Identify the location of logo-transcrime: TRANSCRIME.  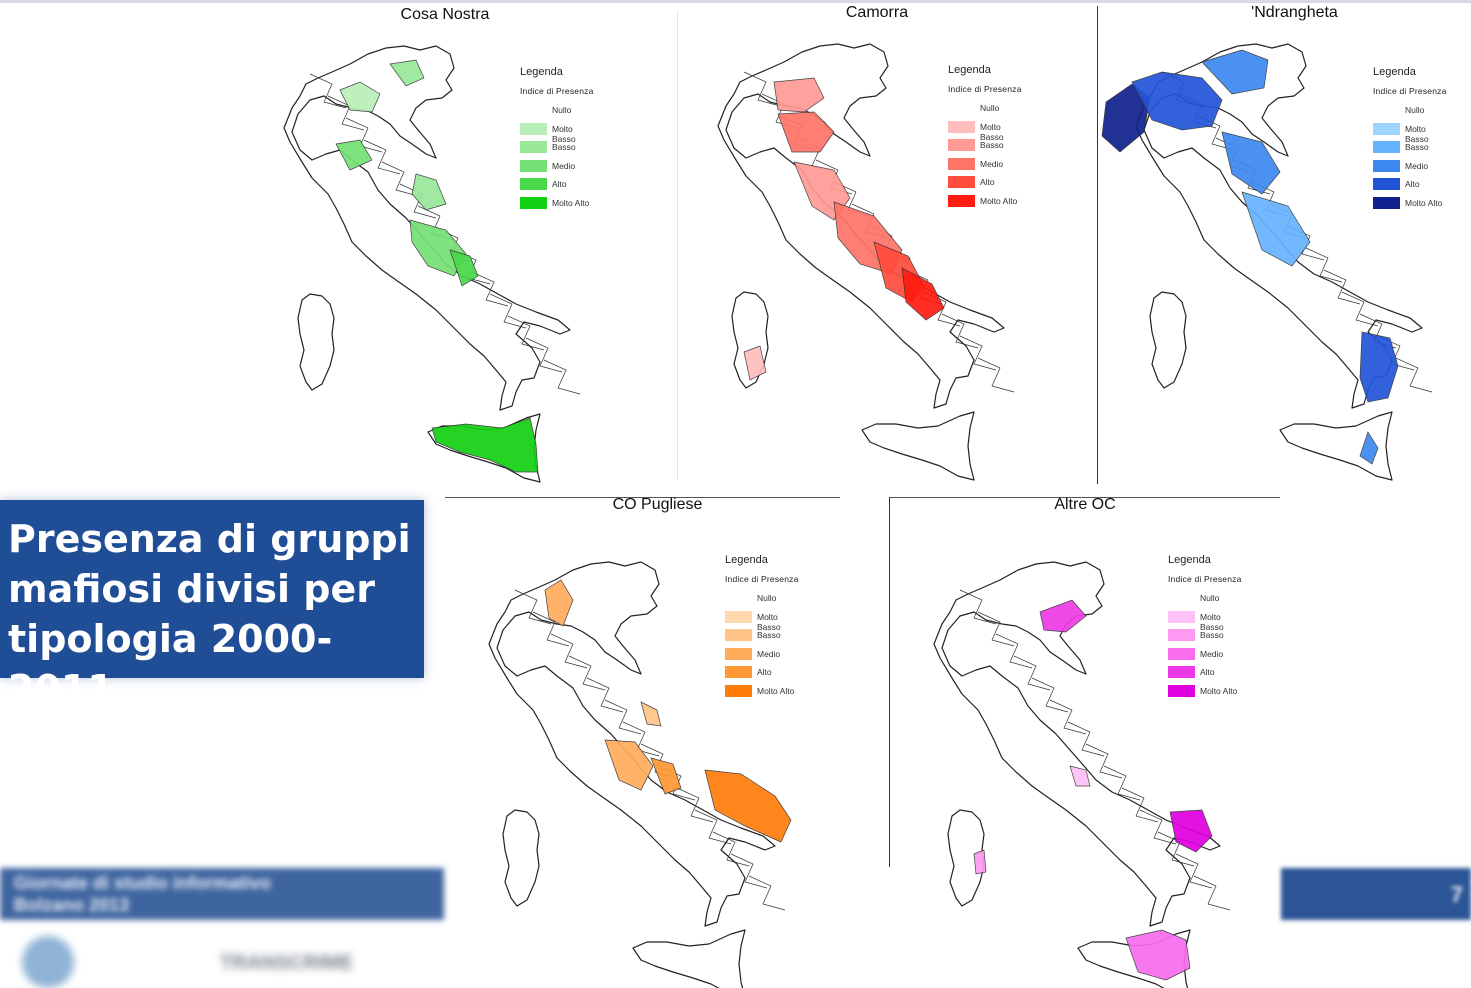
(287, 963).